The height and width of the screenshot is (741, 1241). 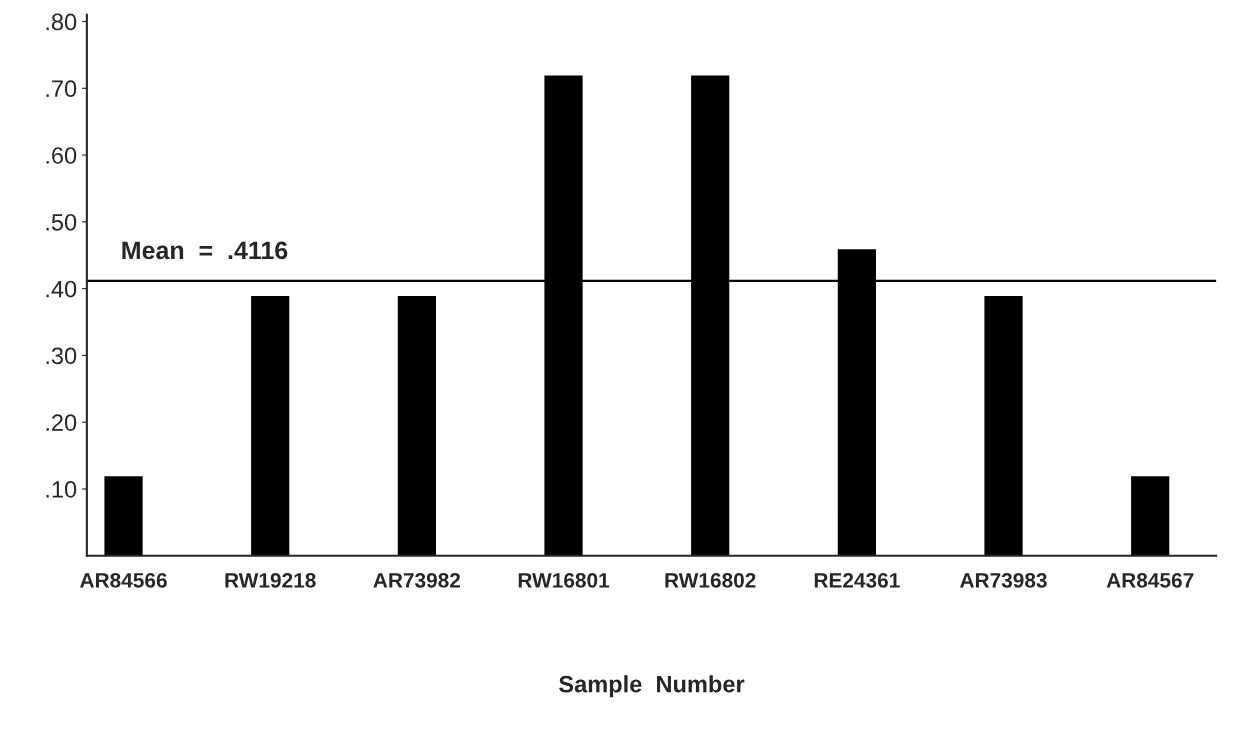 I want to click on y-tick-label: .70, so click(x=61, y=89).